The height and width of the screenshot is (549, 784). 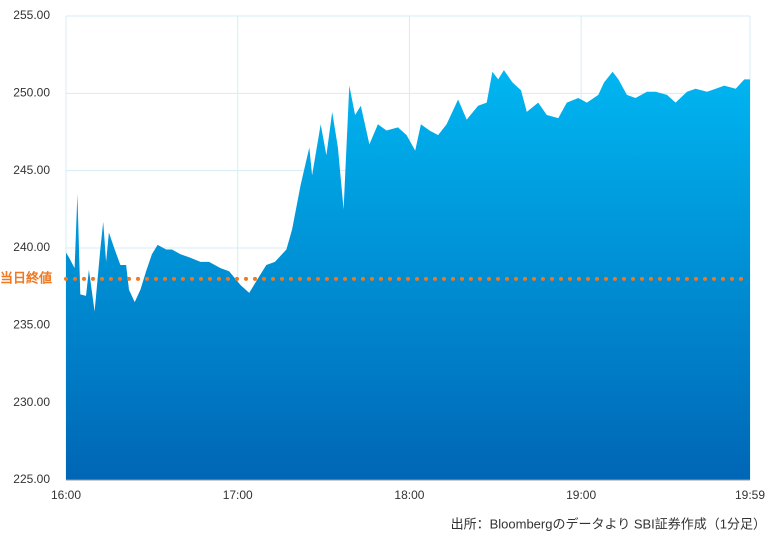 I want to click on y-tick-label: 235.00, so click(x=31, y=325).